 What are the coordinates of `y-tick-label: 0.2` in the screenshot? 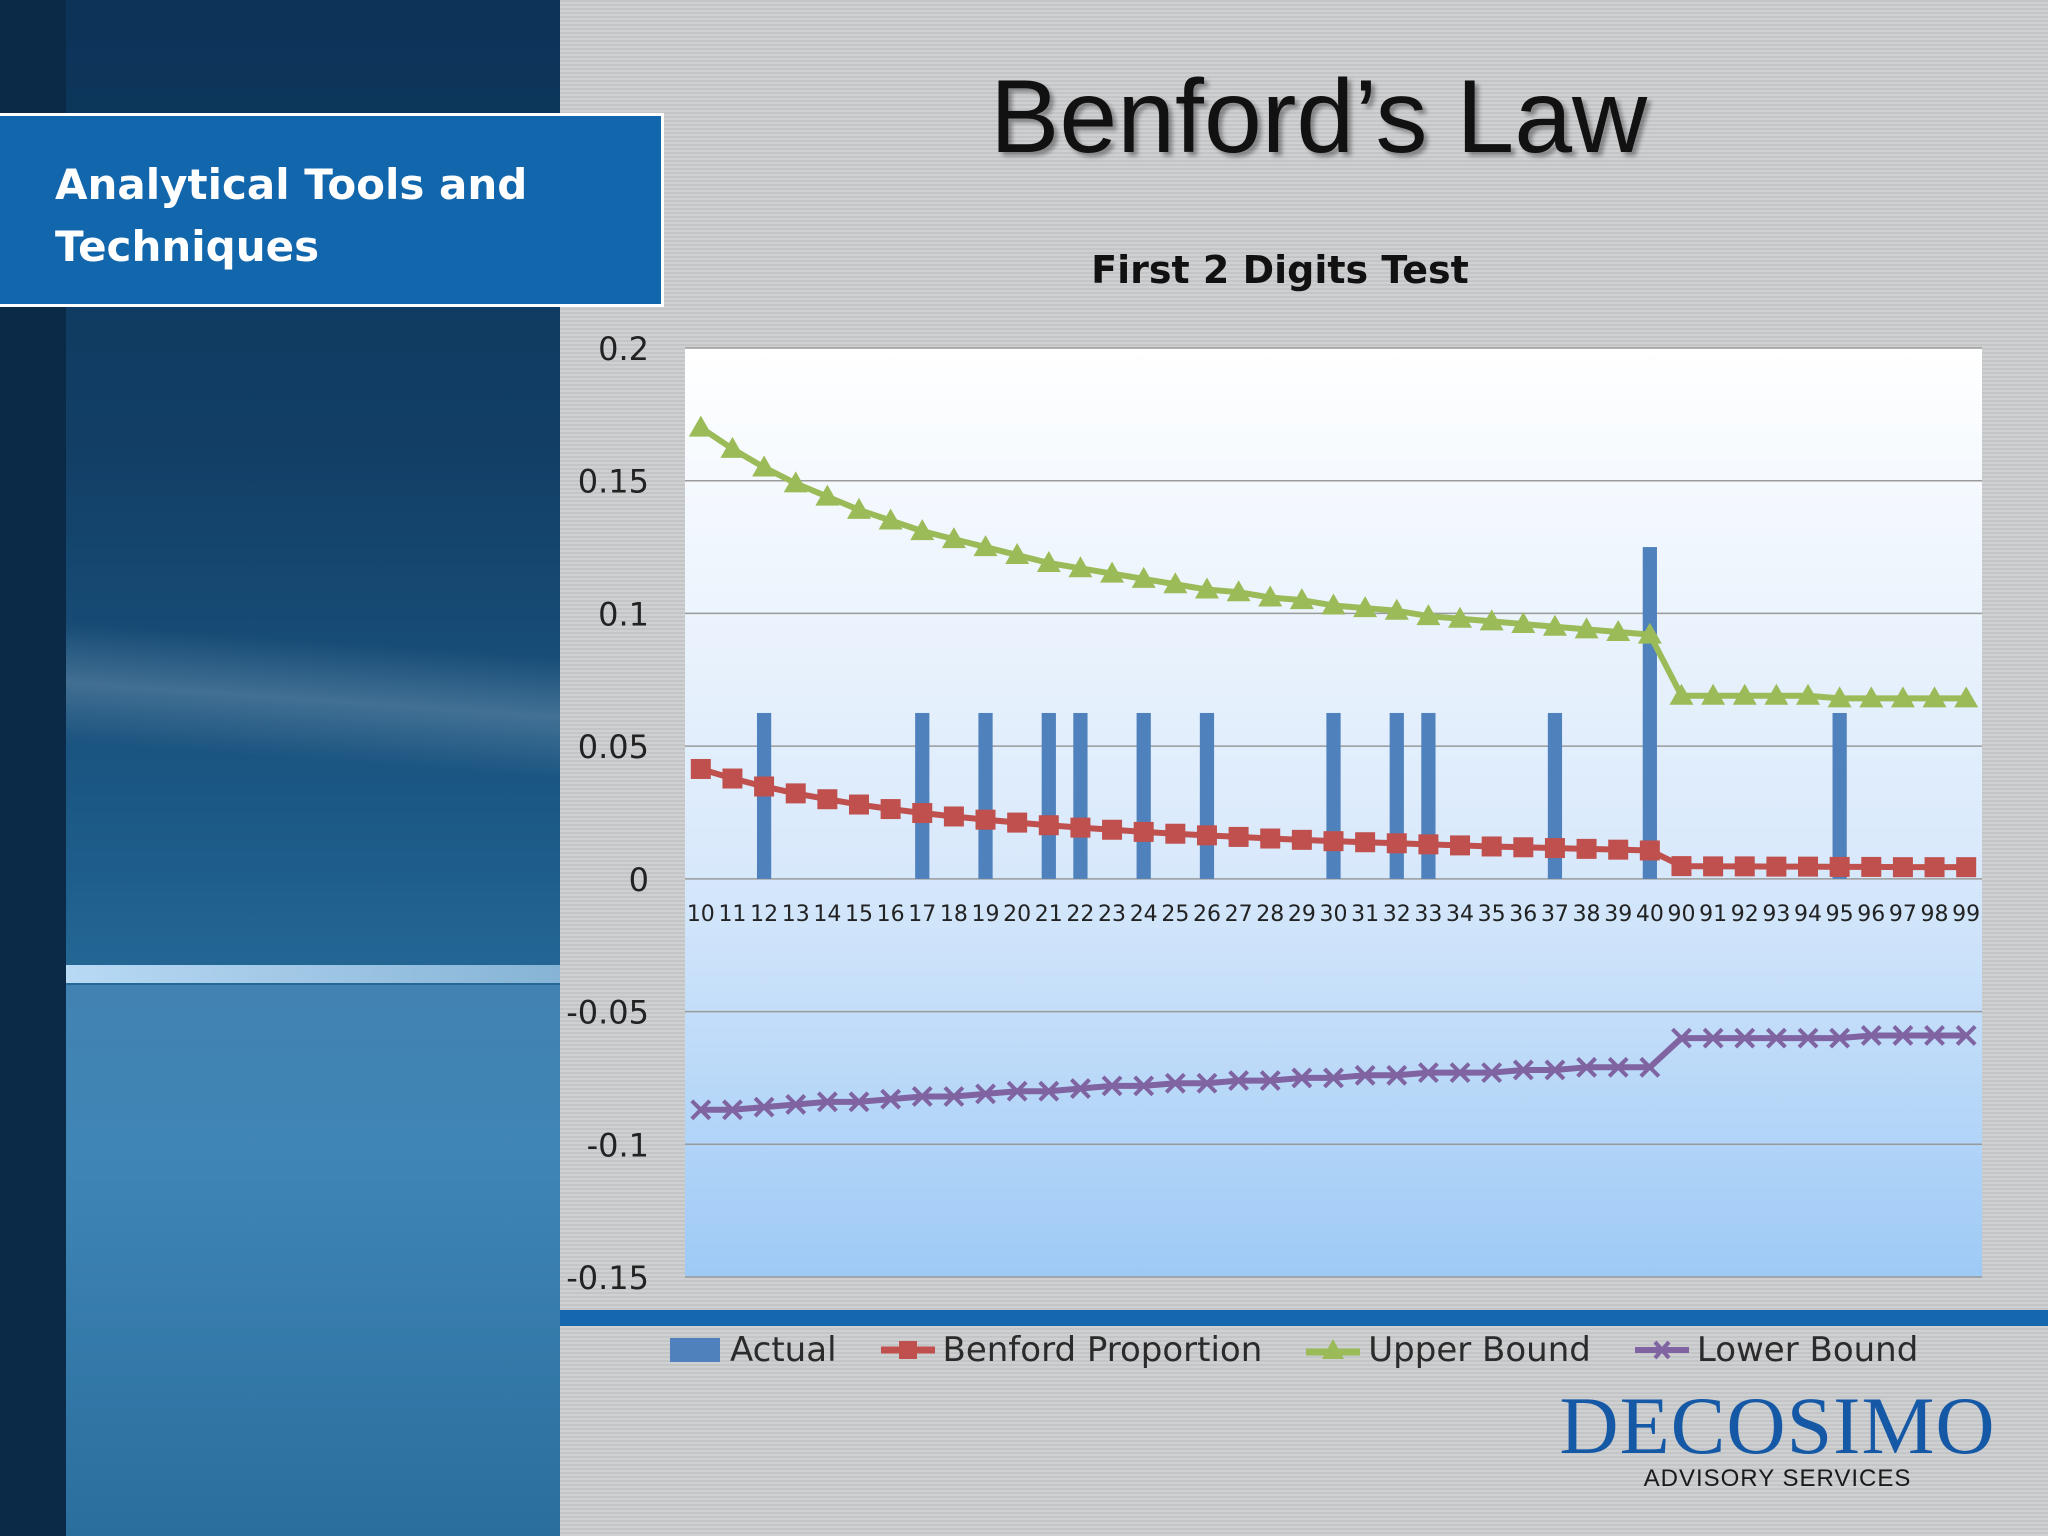 It's located at (623, 349).